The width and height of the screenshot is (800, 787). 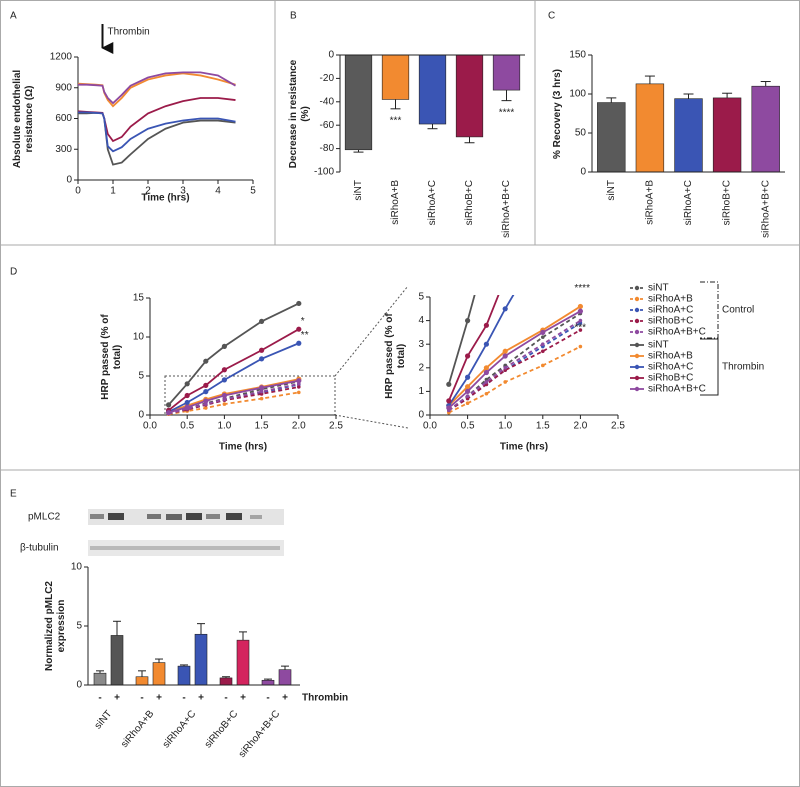 I want to click on x-axis-label: Thrombin, so click(x=325, y=698).